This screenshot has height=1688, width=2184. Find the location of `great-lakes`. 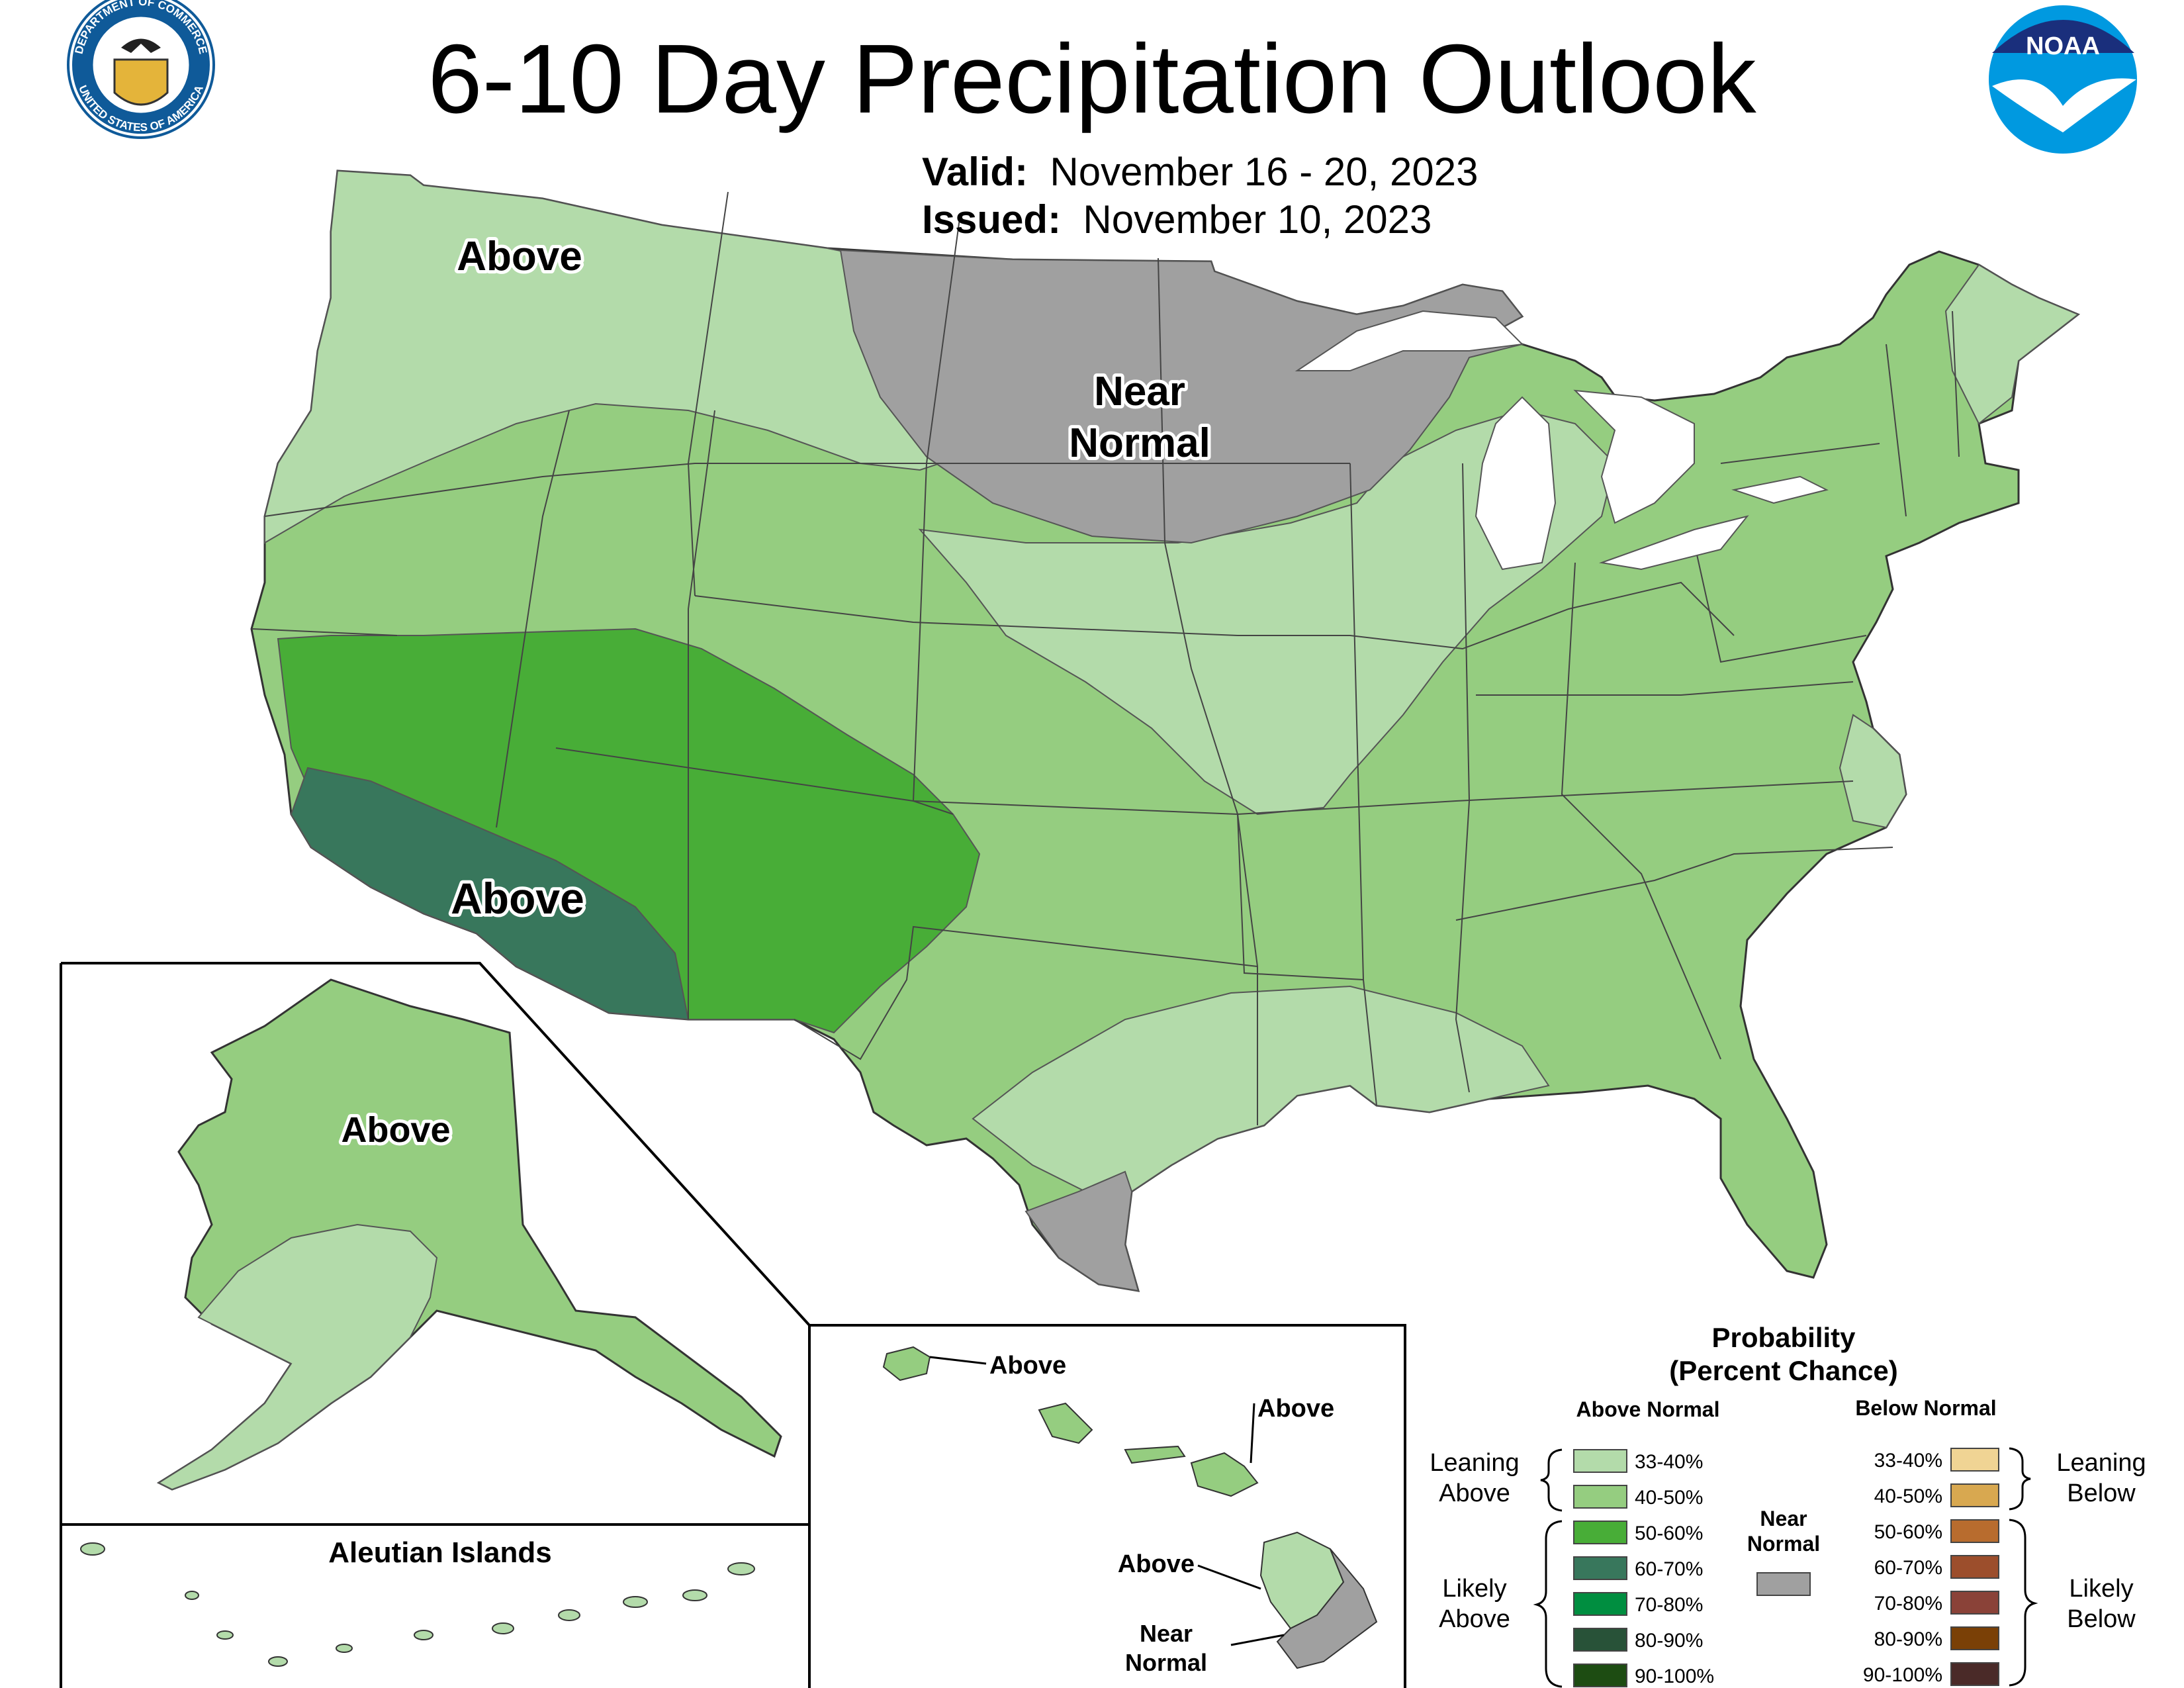

great-lakes is located at coordinates (1562, 440).